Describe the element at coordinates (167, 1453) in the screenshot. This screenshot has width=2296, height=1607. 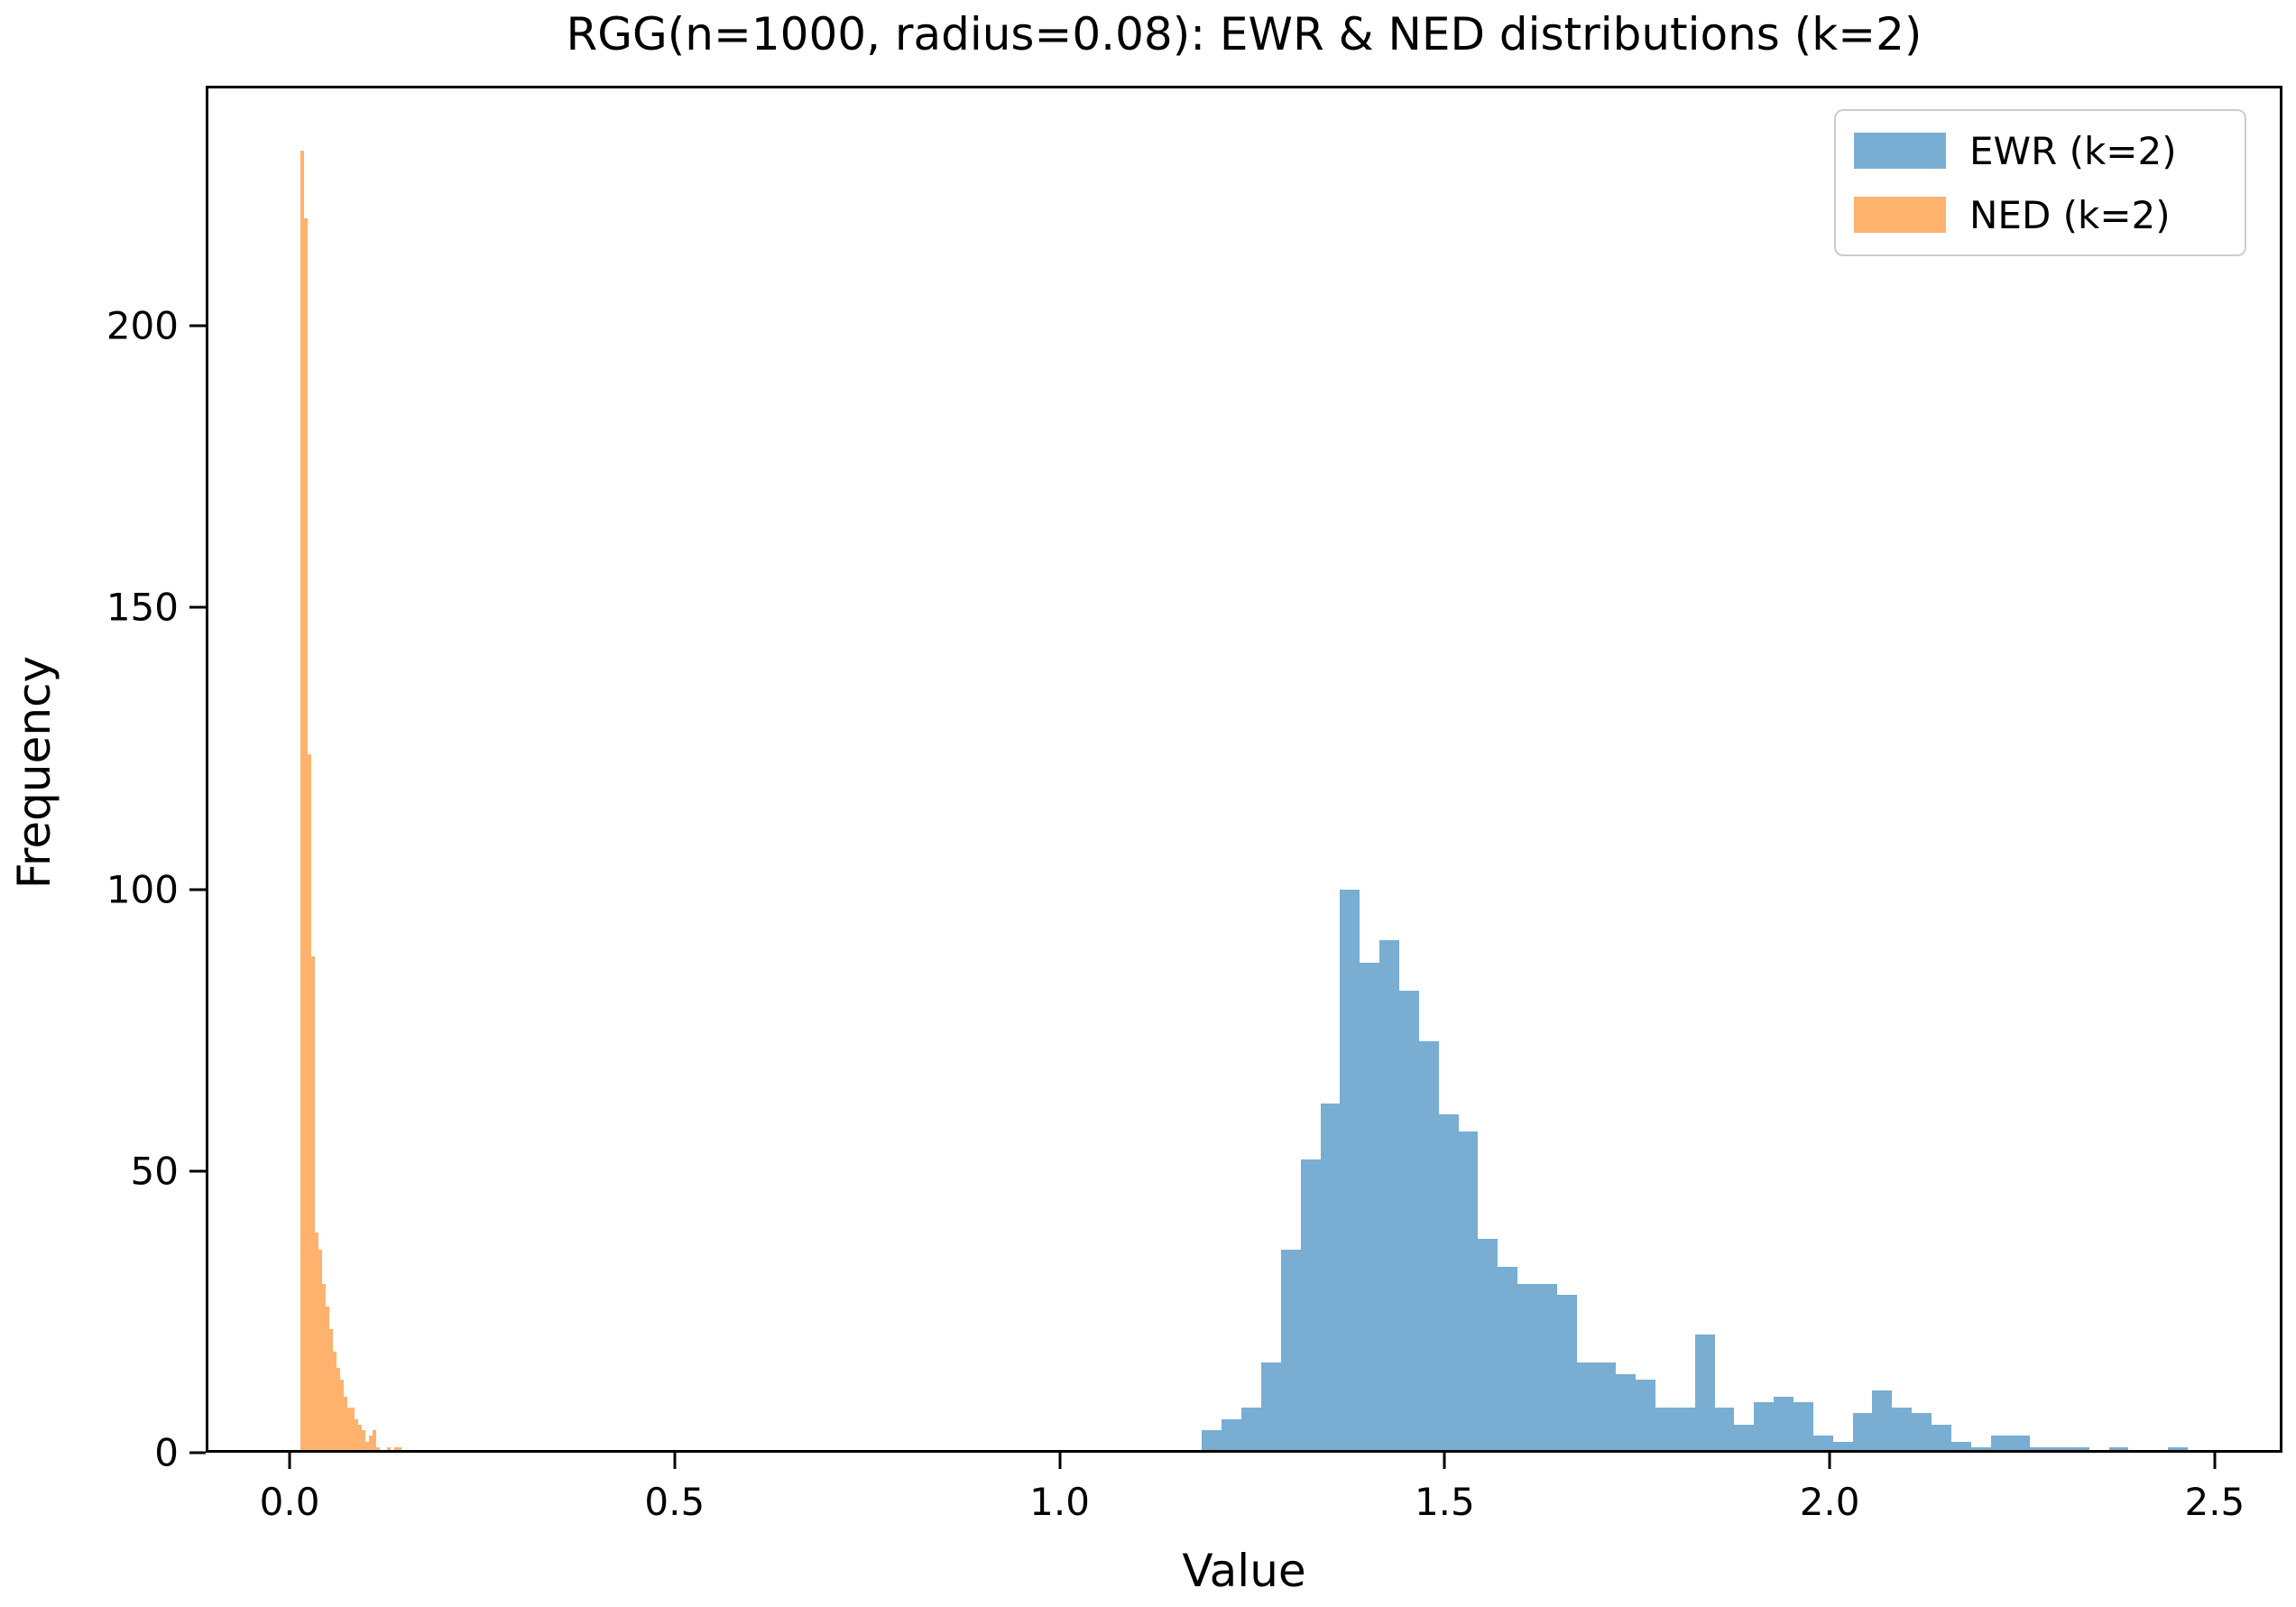
I see `y-tick-label-0: 0` at that location.